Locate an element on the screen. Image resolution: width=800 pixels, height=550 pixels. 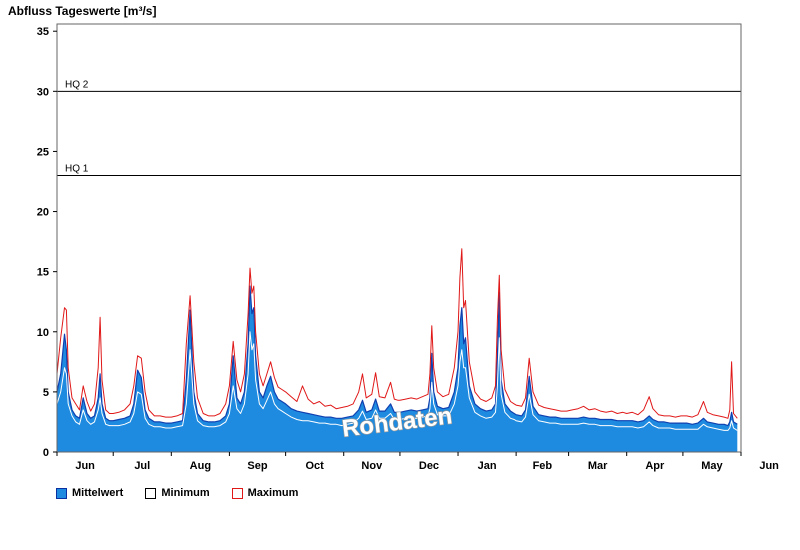
page-title: Abfluss Tageswerte [m³/s] is located at coordinates (82, 11).